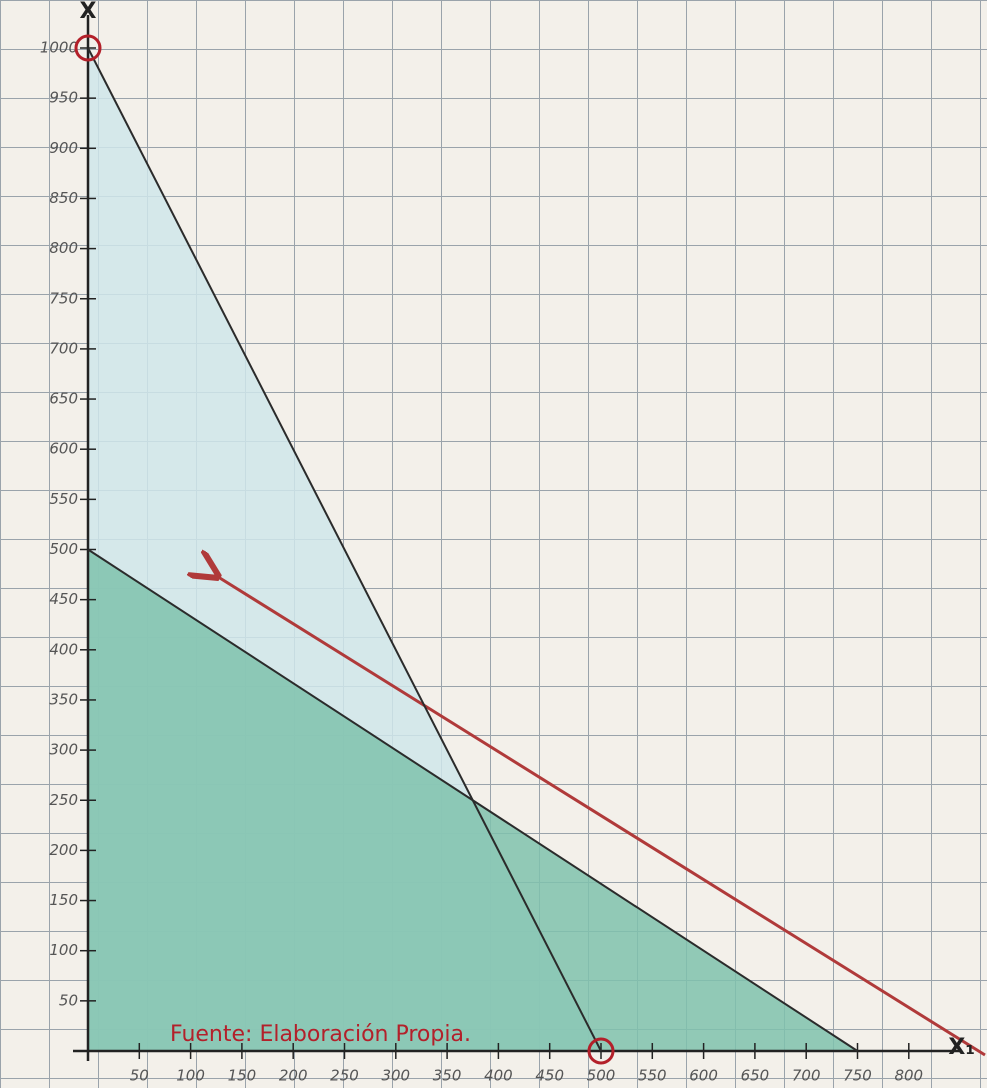  I want to click on y-tick-label: 650, so click(63, 399).